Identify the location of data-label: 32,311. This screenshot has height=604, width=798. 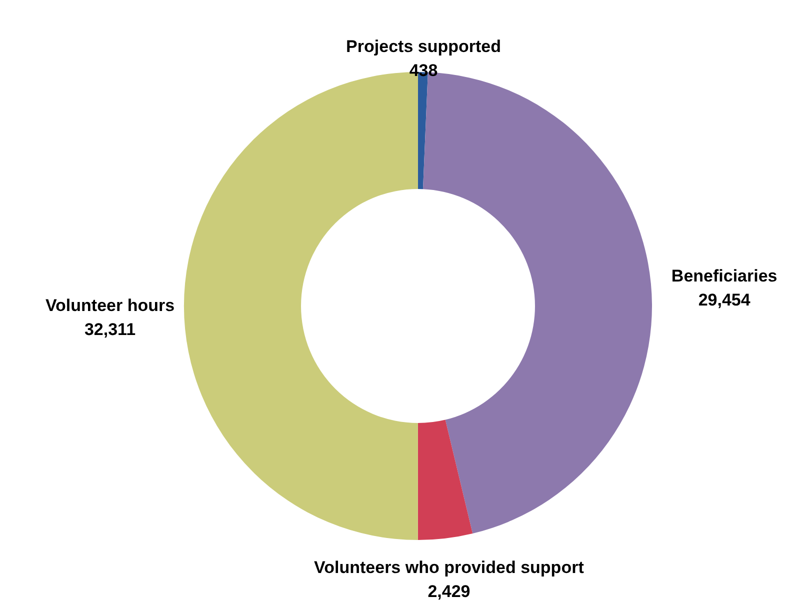
(110, 329).